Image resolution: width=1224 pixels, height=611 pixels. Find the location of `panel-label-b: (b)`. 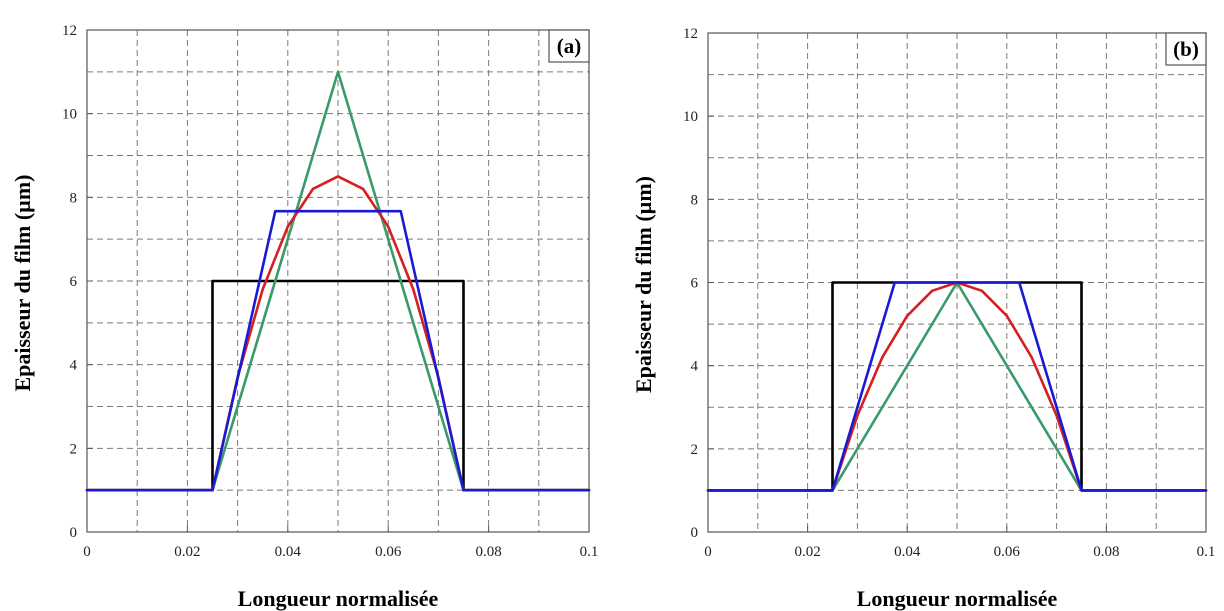

panel-label-b: (b) is located at coordinates (1186, 49).